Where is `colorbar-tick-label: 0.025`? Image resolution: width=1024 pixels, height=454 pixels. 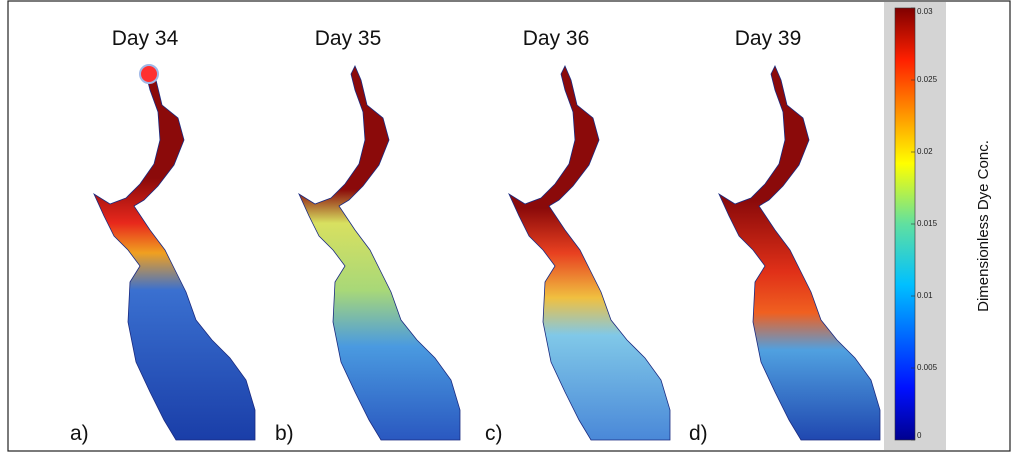
colorbar-tick-label: 0.025 is located at coordinates (927, 79).